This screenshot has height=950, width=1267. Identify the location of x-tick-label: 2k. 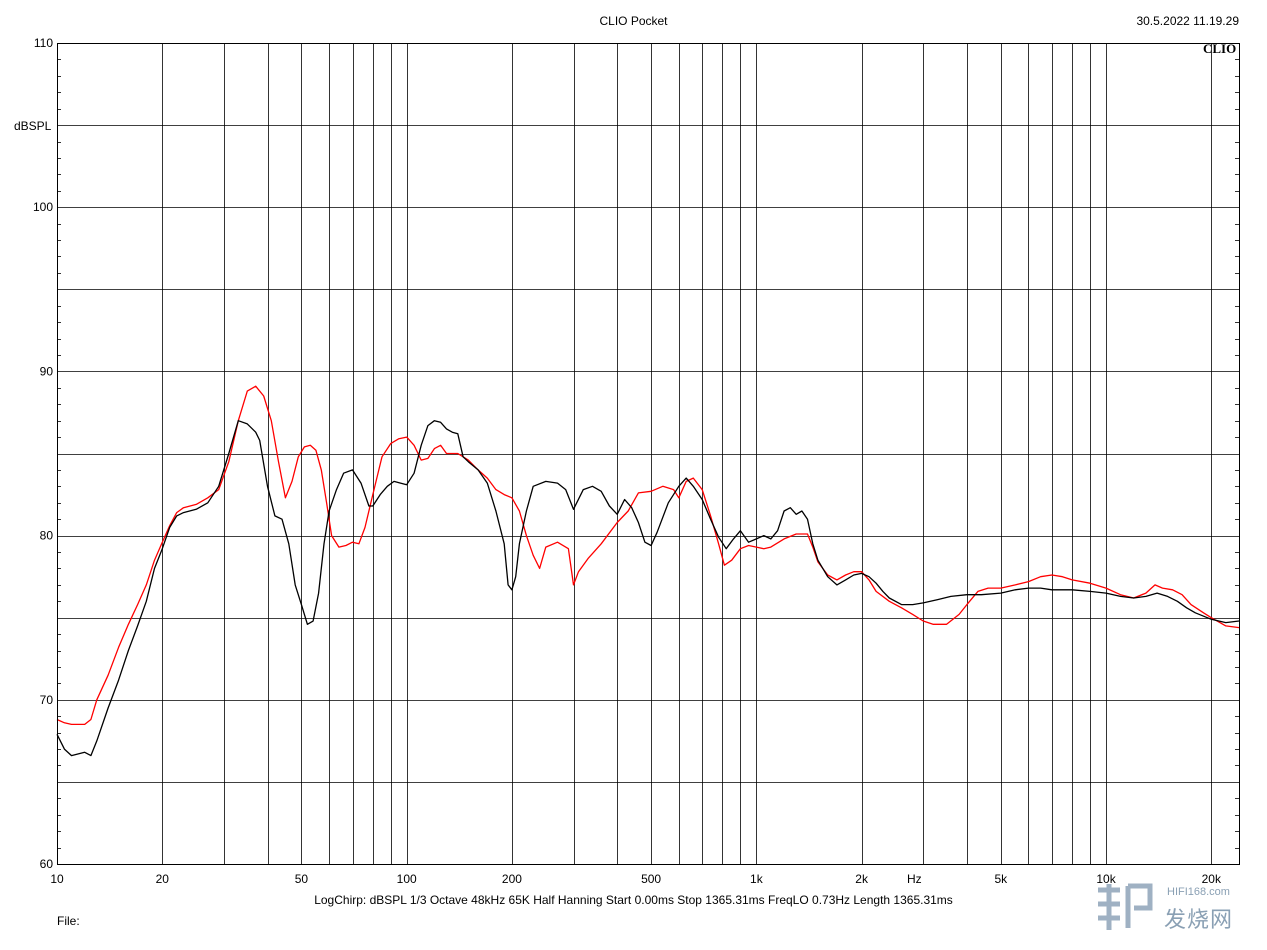
(862, 879).